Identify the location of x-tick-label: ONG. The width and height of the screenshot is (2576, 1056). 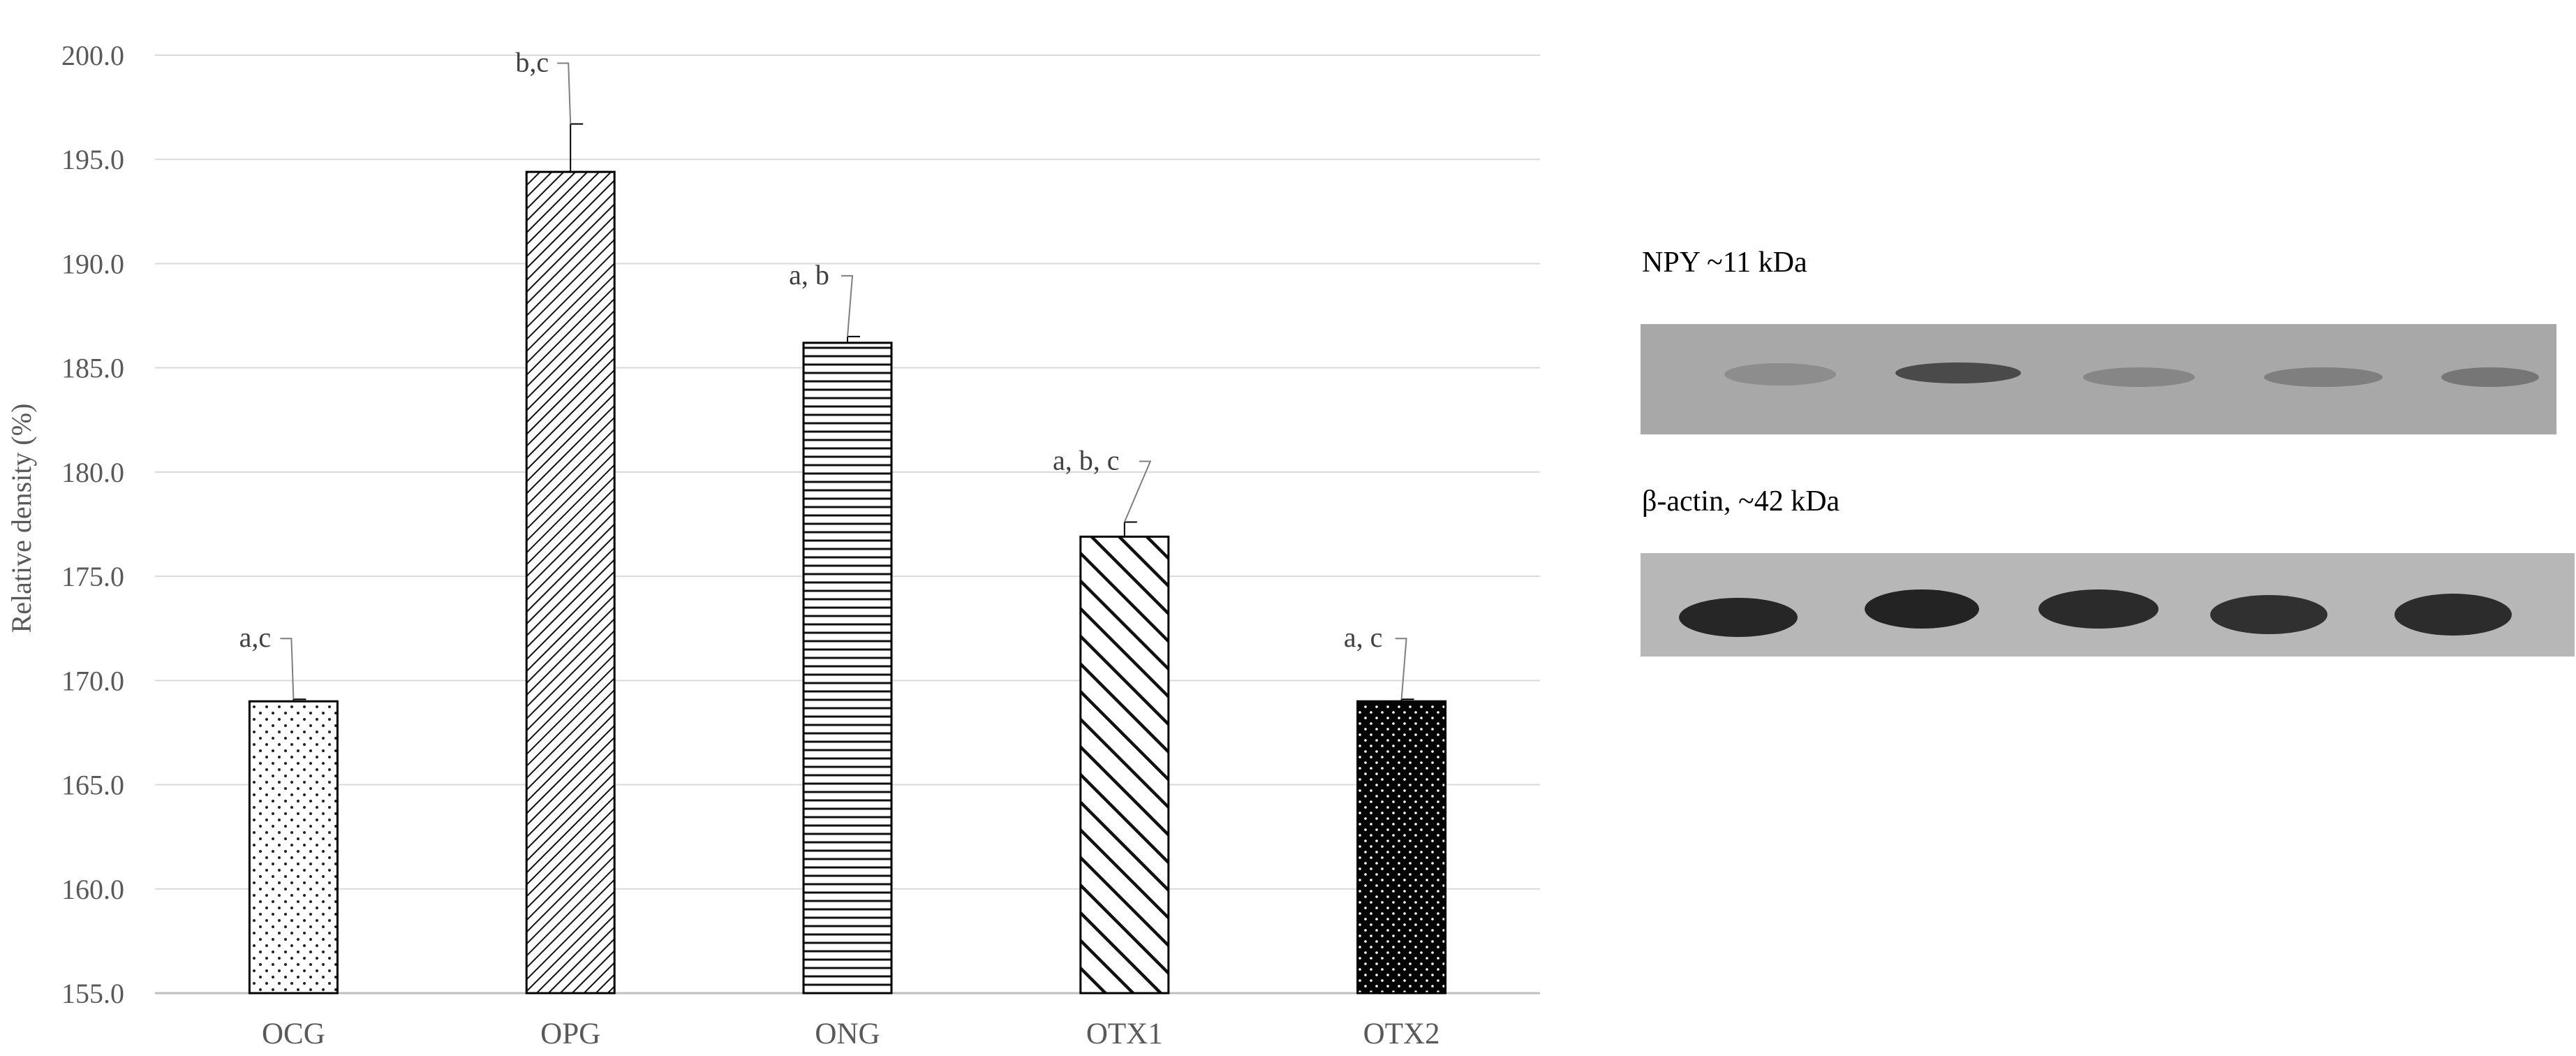
(847, 1034).